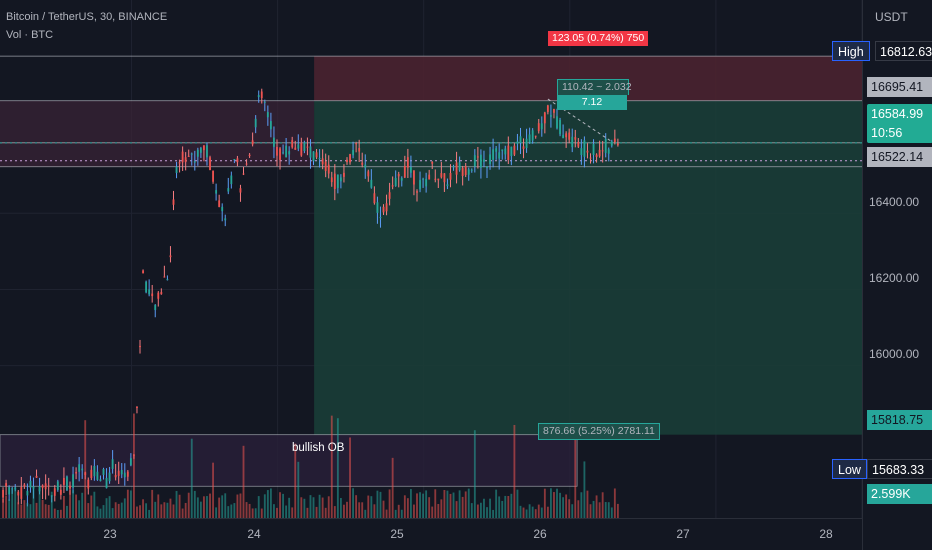  Describe the element at coordinates (431, 534) in the screenshot. I see `time-axis: 23 24 25 26 27 28` at that location.